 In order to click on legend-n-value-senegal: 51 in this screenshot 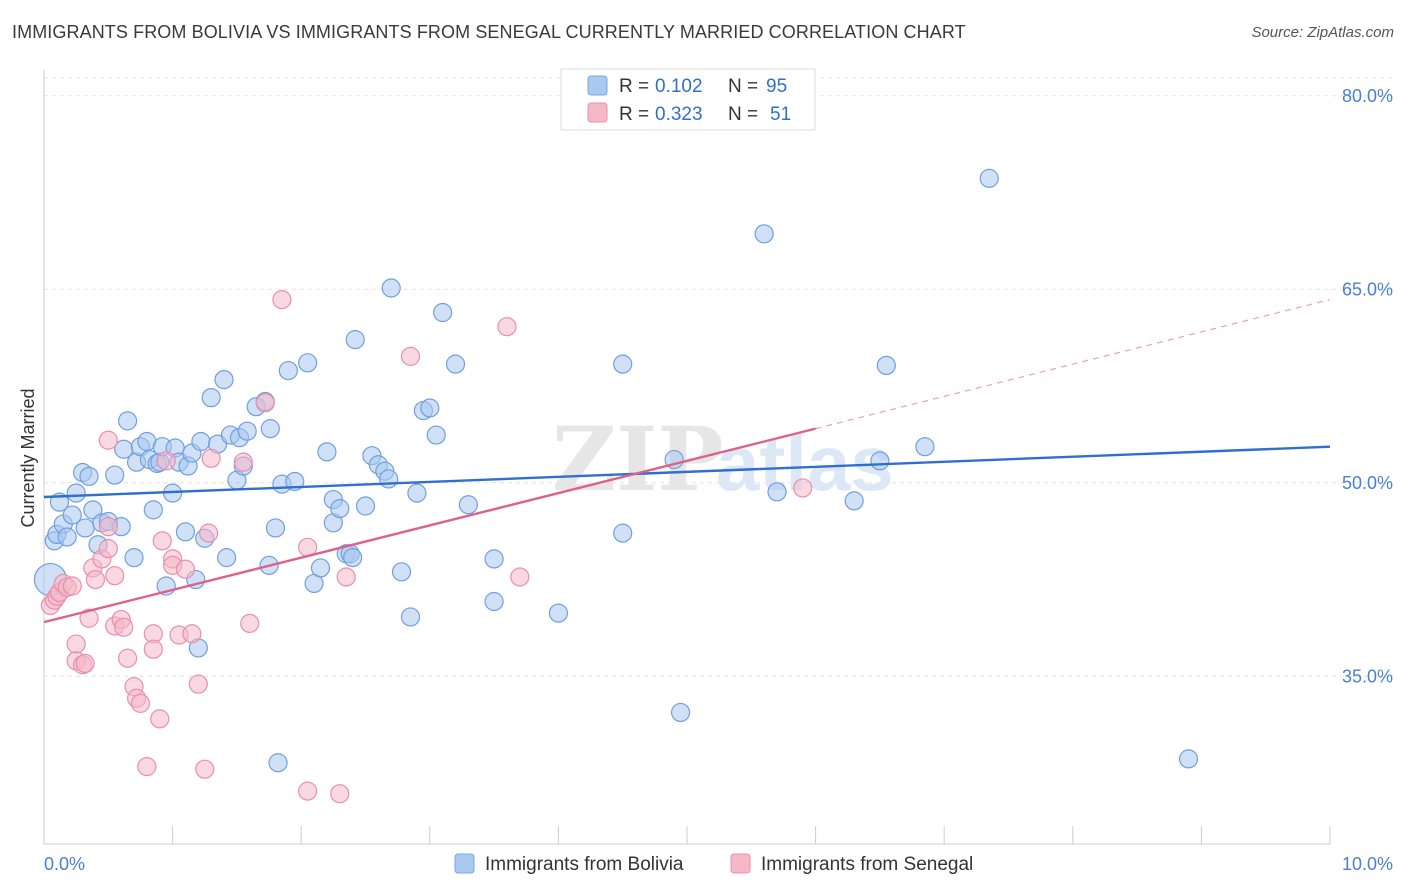, I will do `click(780, 114)`.